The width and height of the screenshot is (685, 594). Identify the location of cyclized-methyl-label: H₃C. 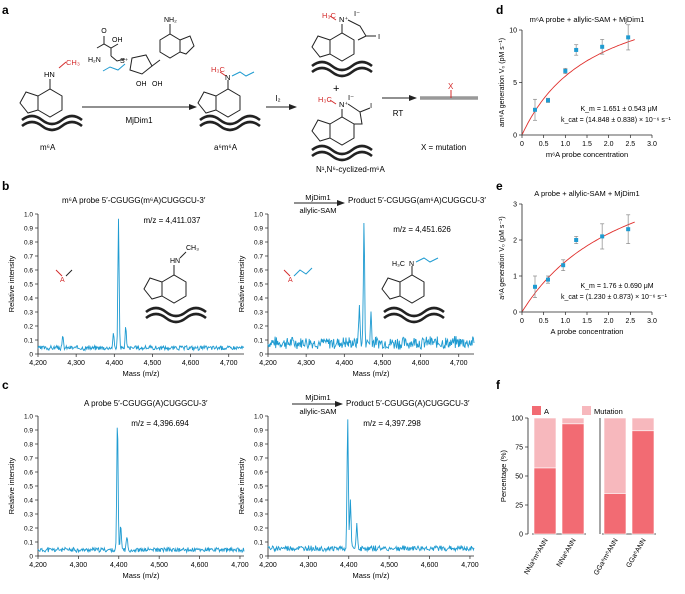
(329, 15).